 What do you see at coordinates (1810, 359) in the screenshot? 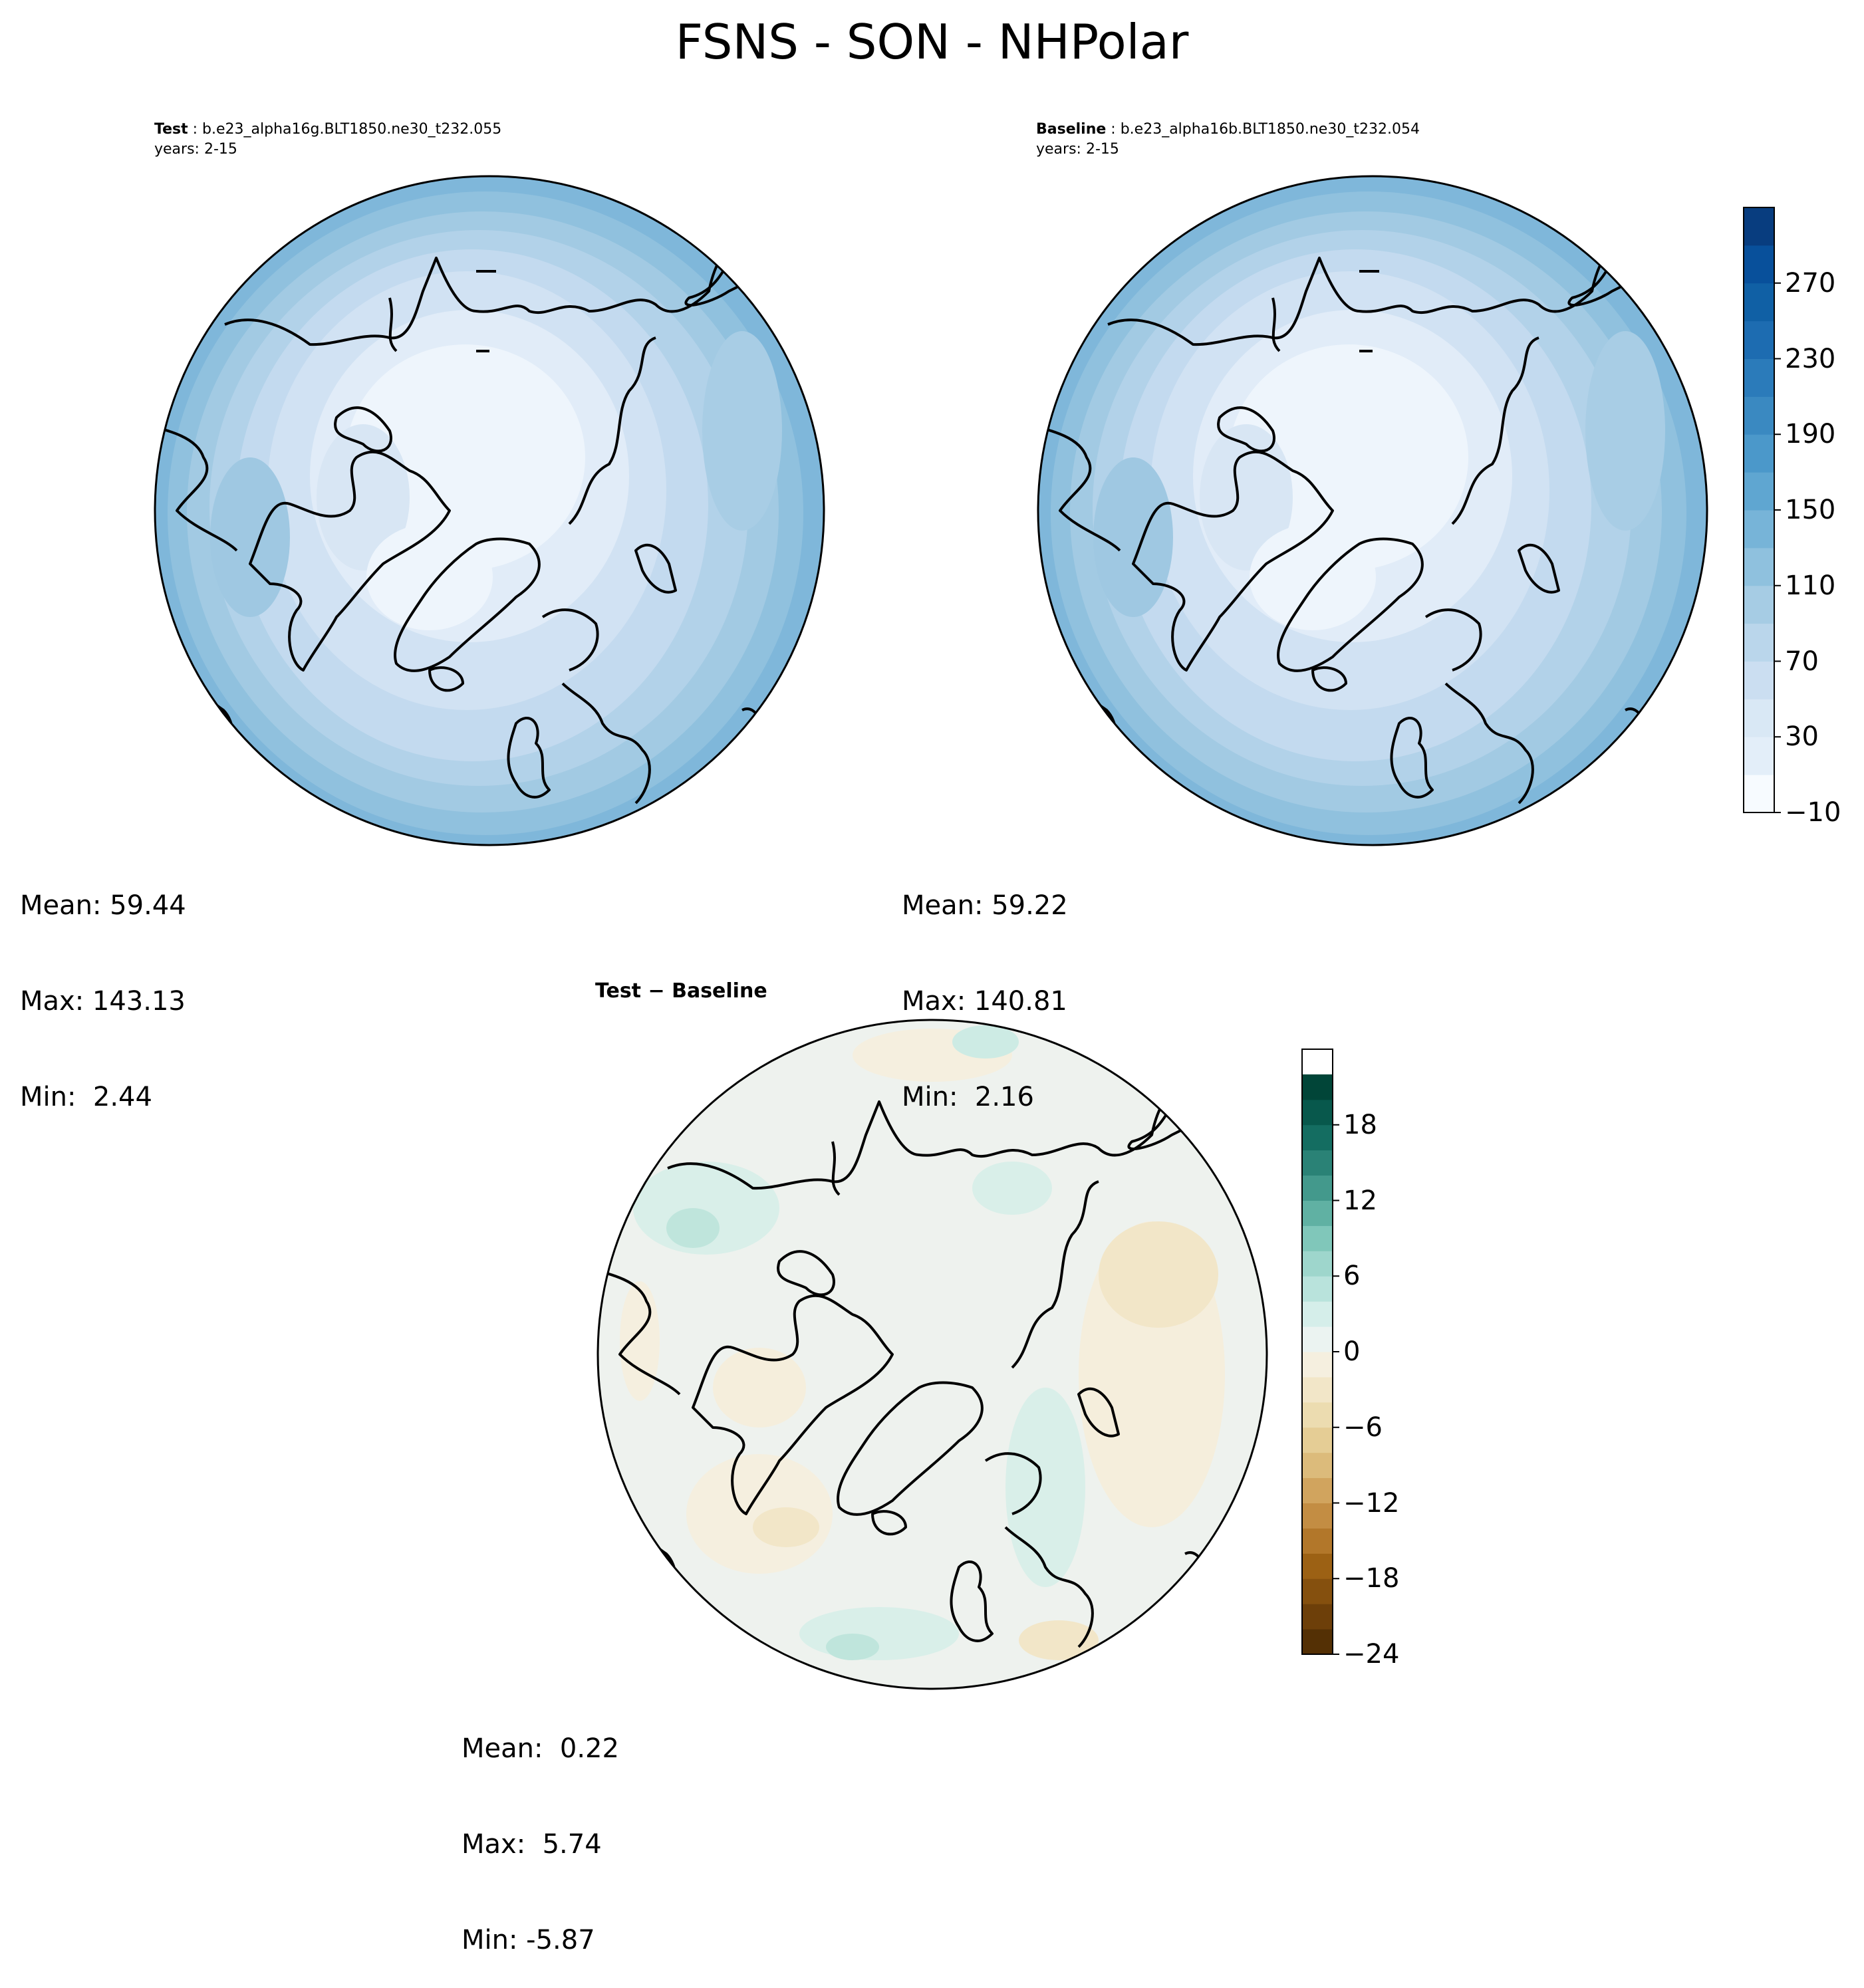
I see `main-colorbar-tick-label: 230` at bounding box center [1810, 359].